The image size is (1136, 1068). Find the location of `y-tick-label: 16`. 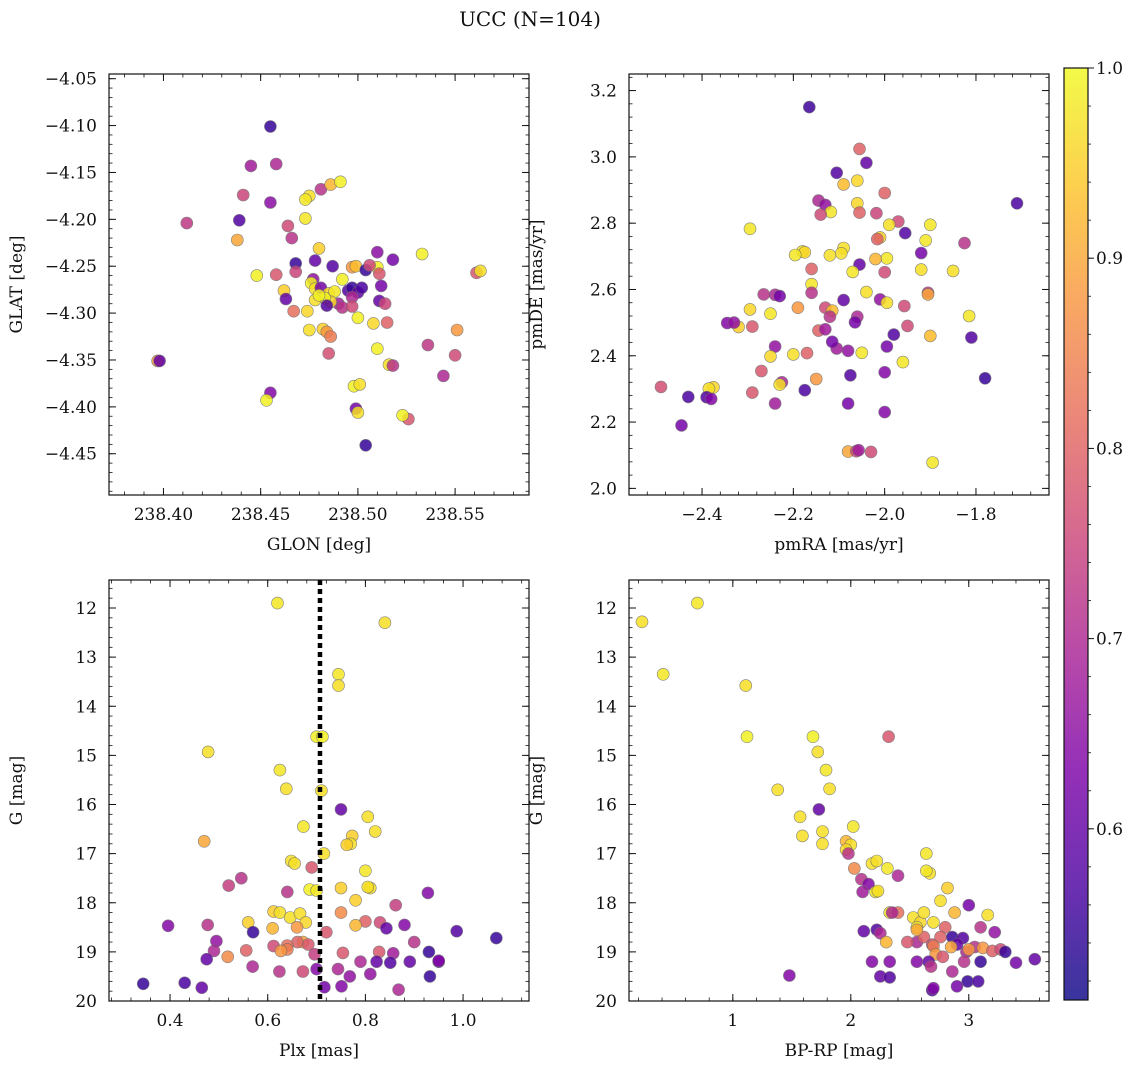

y-tick-label: 16 is located at coordinates (86, 806).